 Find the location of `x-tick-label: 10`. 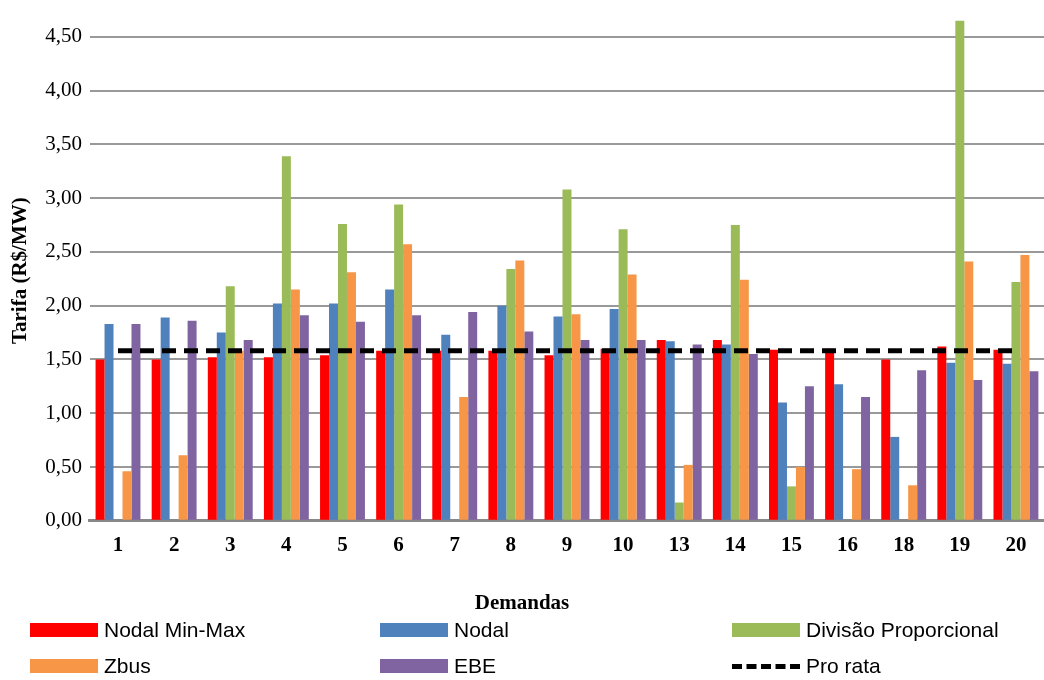

x-tick-label: 10 is located at coordinates (623, 543).